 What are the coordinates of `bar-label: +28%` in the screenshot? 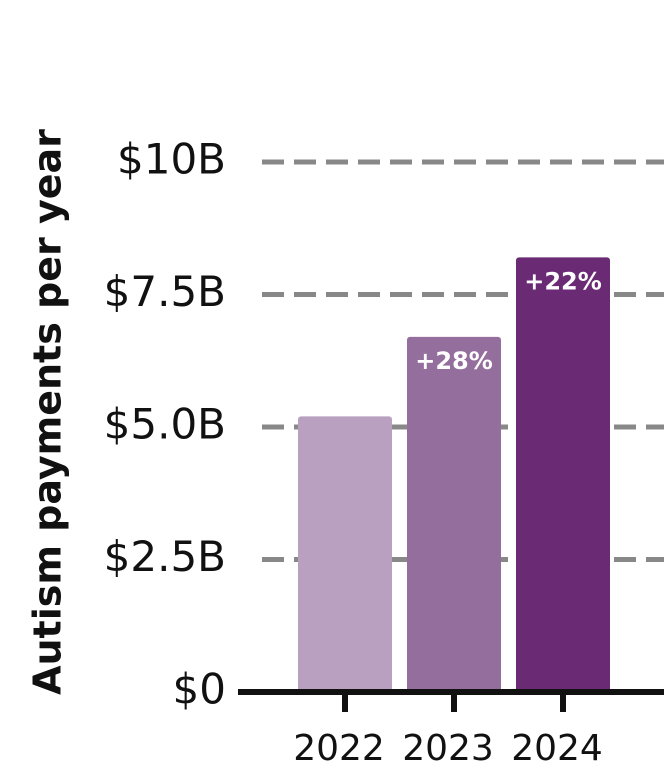 It's located at (454, 361).